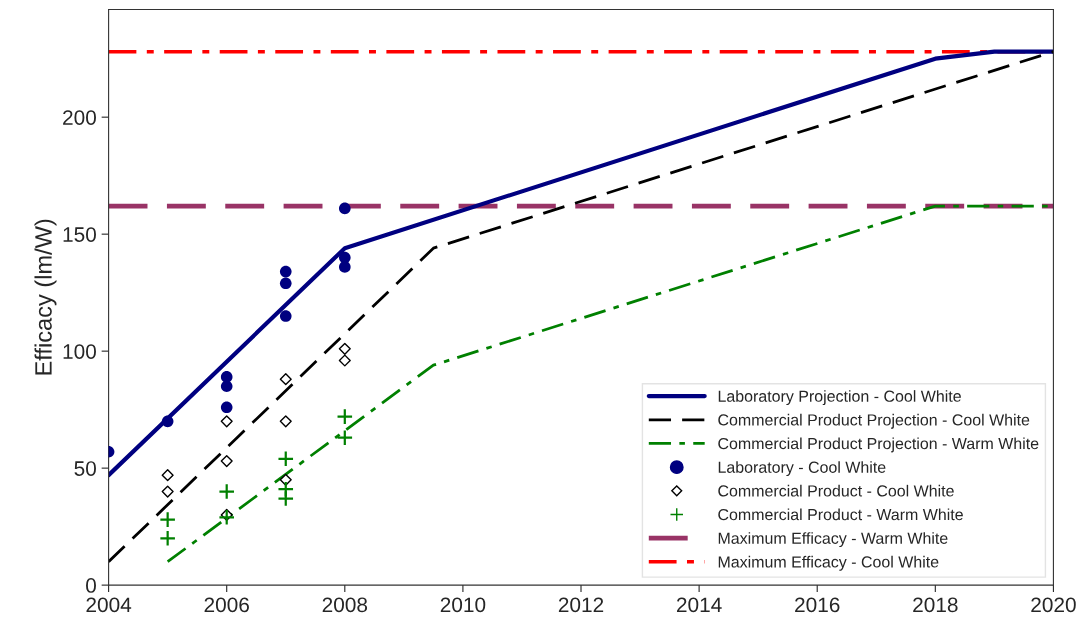  What do you see at coordinates (1053, 605) in the screenshot?
I see `x-tick-label: 2020` at bounding box center [1053, 605].